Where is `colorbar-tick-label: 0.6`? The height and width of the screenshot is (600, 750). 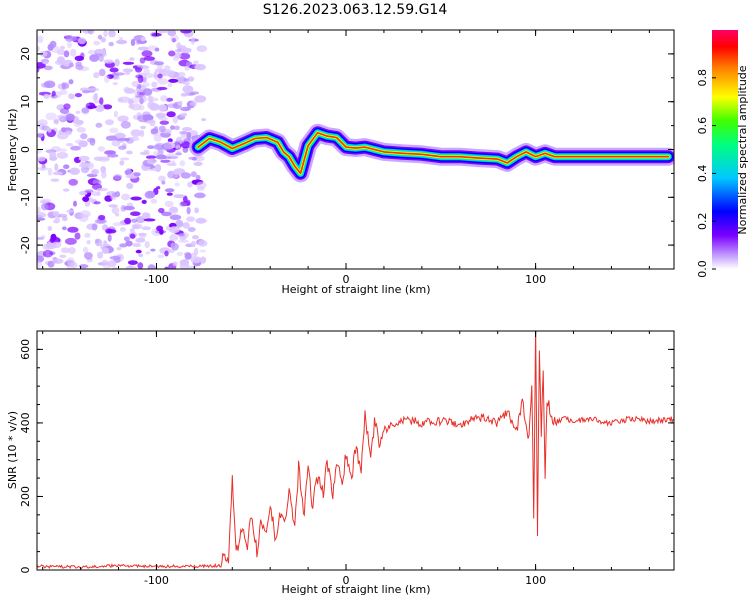
colorbar-tick-label: 0.6 is located at coordinates (702, 126).